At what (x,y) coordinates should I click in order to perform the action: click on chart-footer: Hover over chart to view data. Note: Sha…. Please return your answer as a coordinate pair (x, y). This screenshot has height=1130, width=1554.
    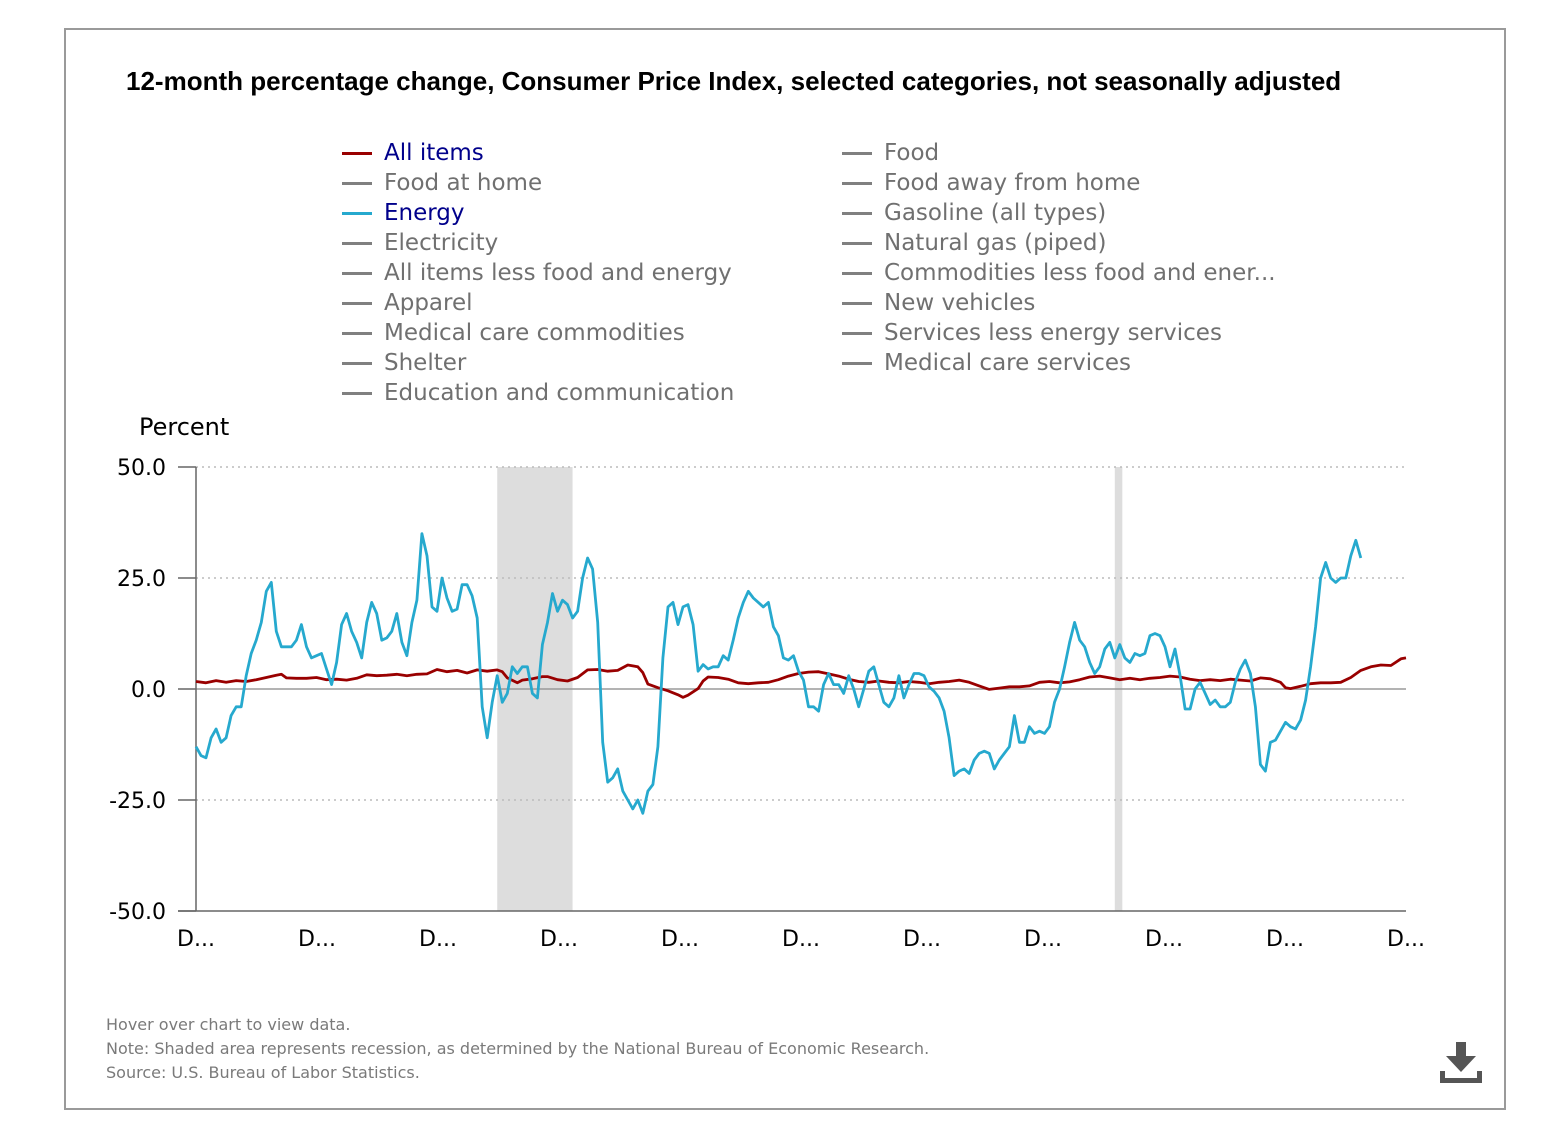
    Looking at the image, I should click on (517, 1049).